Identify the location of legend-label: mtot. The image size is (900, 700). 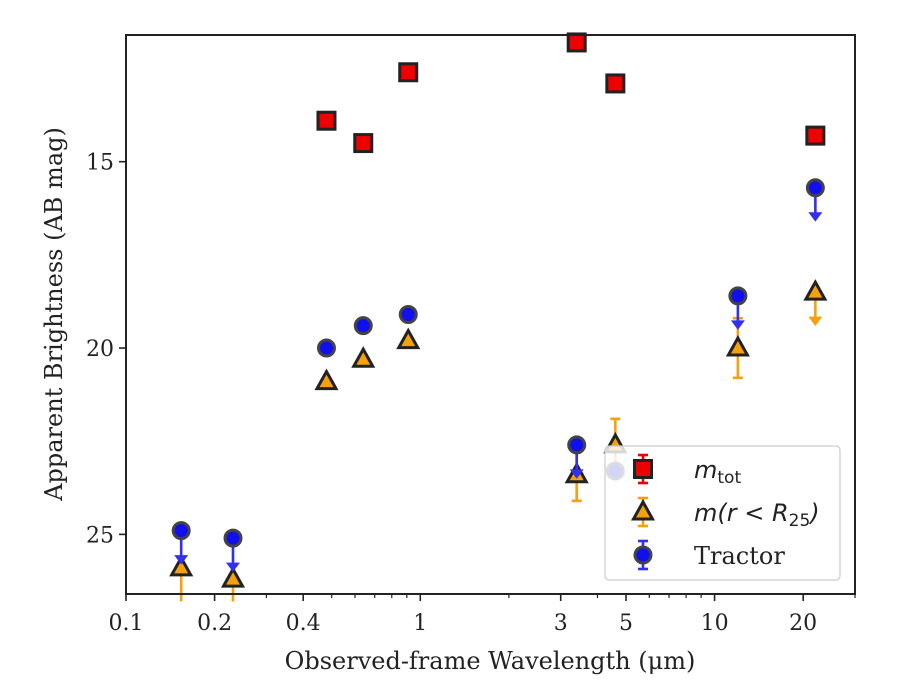
(717, 472).